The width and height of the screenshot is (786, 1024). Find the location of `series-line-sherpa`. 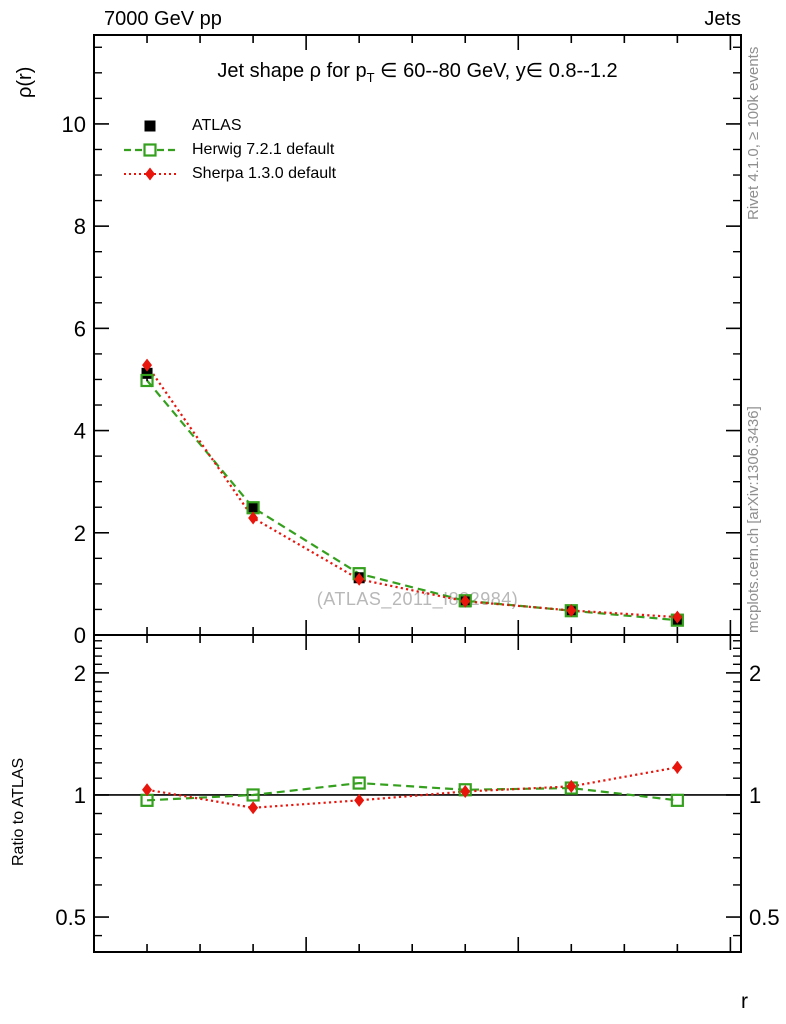

series-line-sherpa is located at coordinates (412, 787).